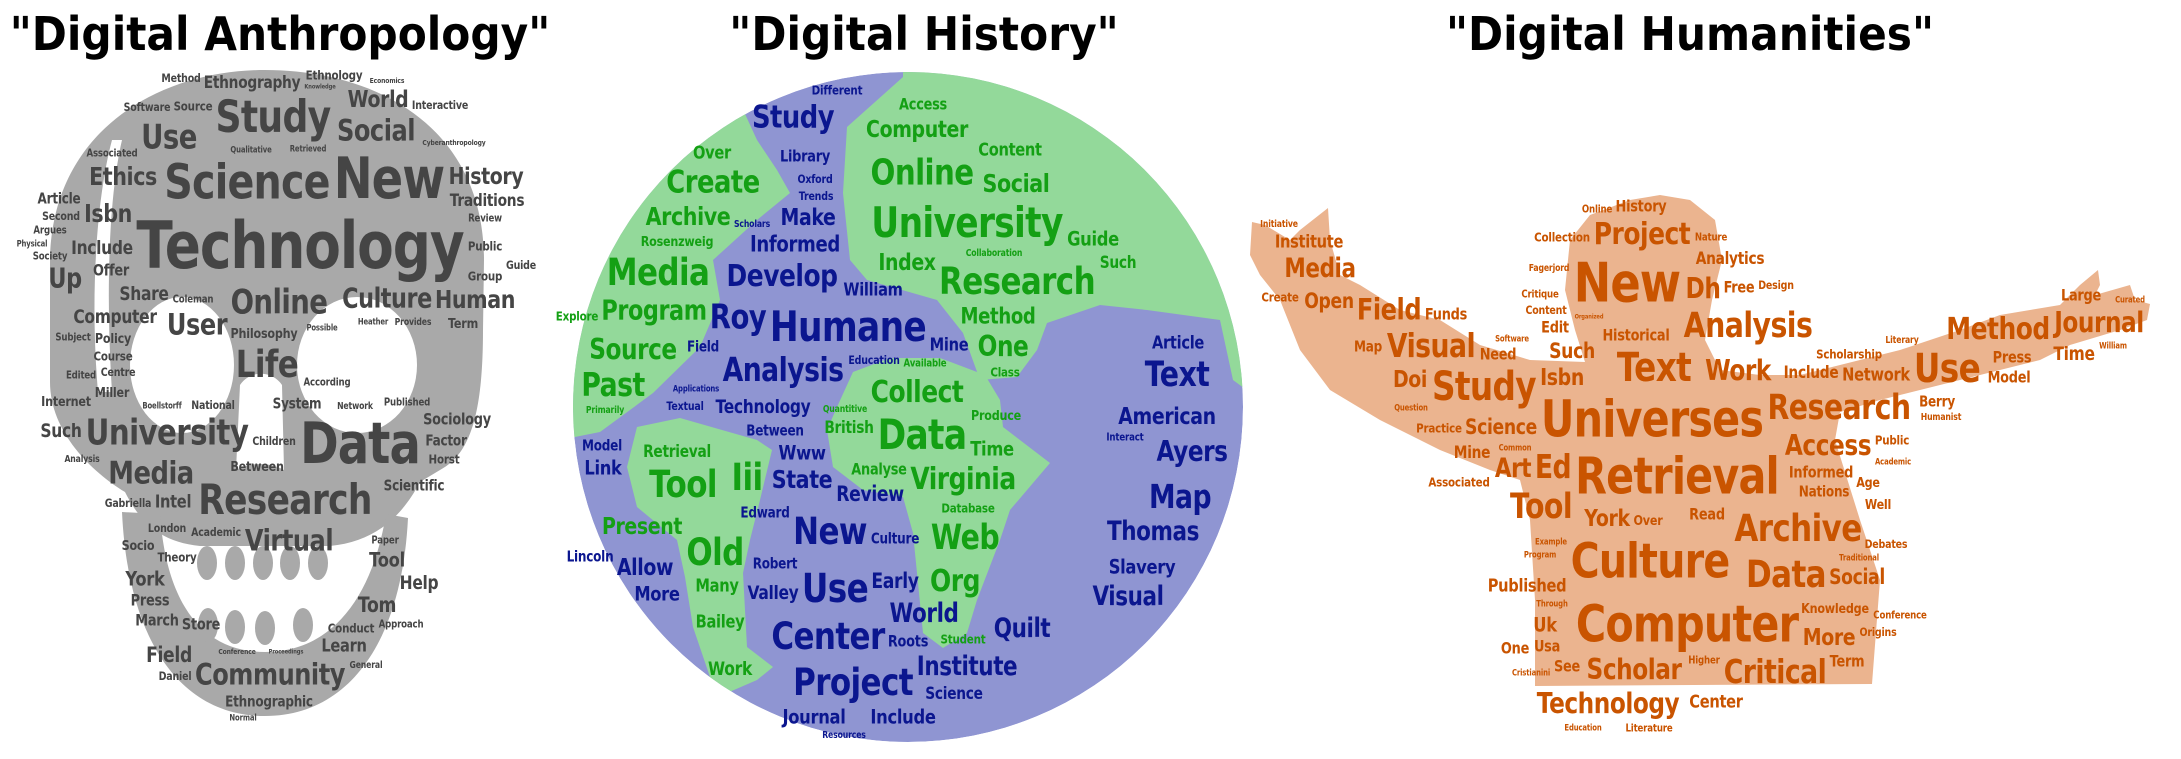 This screenshot has height=759, width=2181. Describe the element at coordinates (286, 652) in the screenshot. I see `cloud-word: Proceedings` at that location.